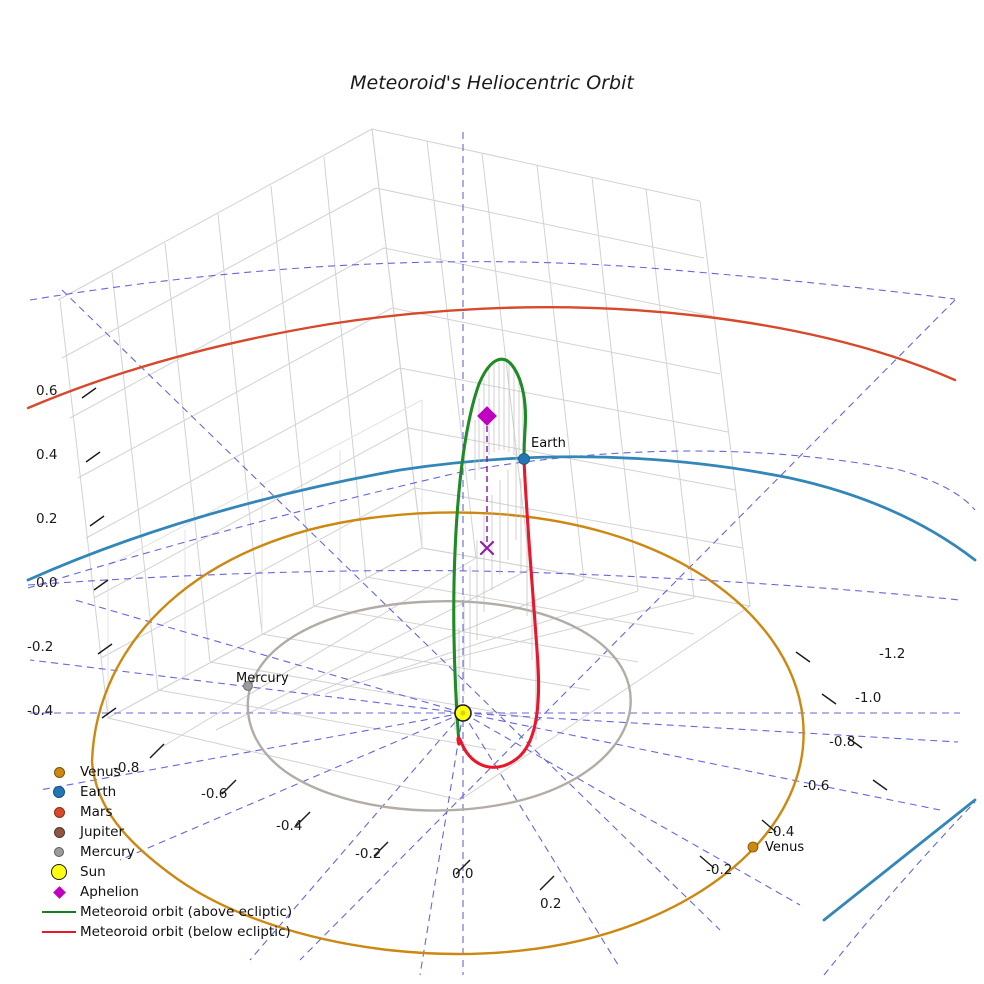 The width and height of the screenshot is (984, 984). Describe the element at coordinates (842, 742) in the screenshot. I see `z-tick-2: -0.8` at that location.